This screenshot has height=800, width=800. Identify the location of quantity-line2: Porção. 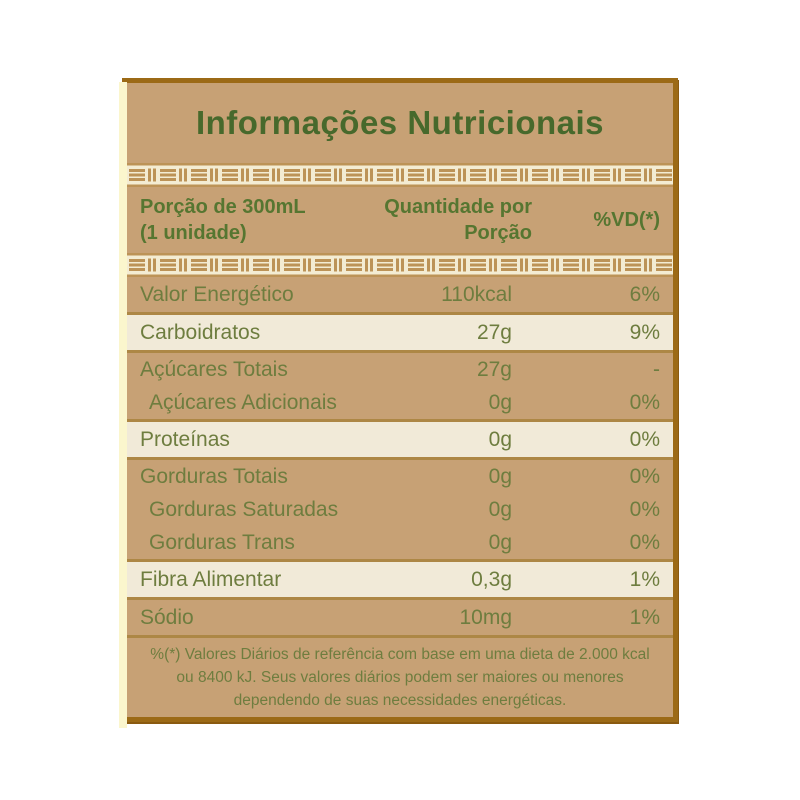
(498, 233).